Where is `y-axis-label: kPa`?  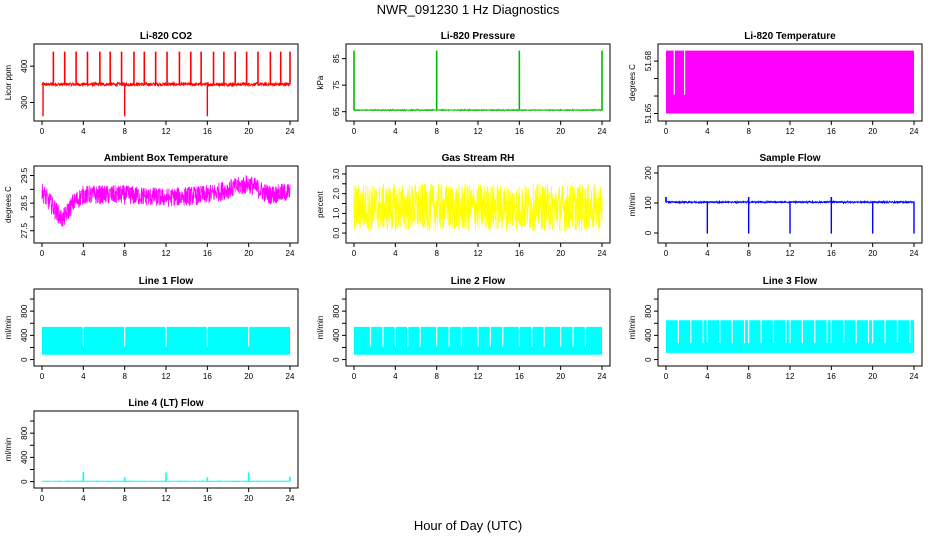
y-axis-label: kPa is located at coordinates (320, 82).